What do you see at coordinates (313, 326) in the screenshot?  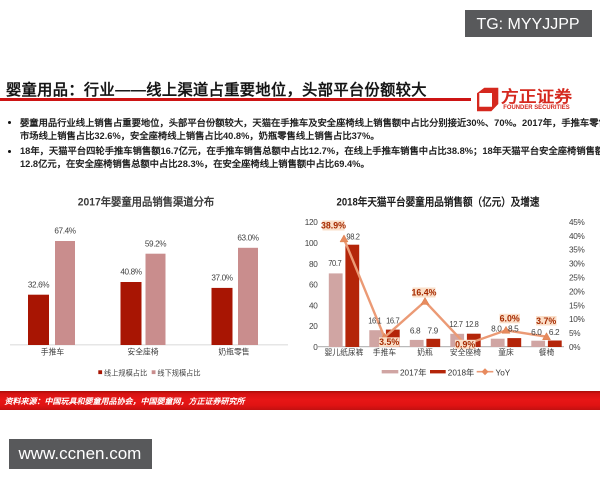 I see `svg-text: 20` at bounding box center [313, 326].